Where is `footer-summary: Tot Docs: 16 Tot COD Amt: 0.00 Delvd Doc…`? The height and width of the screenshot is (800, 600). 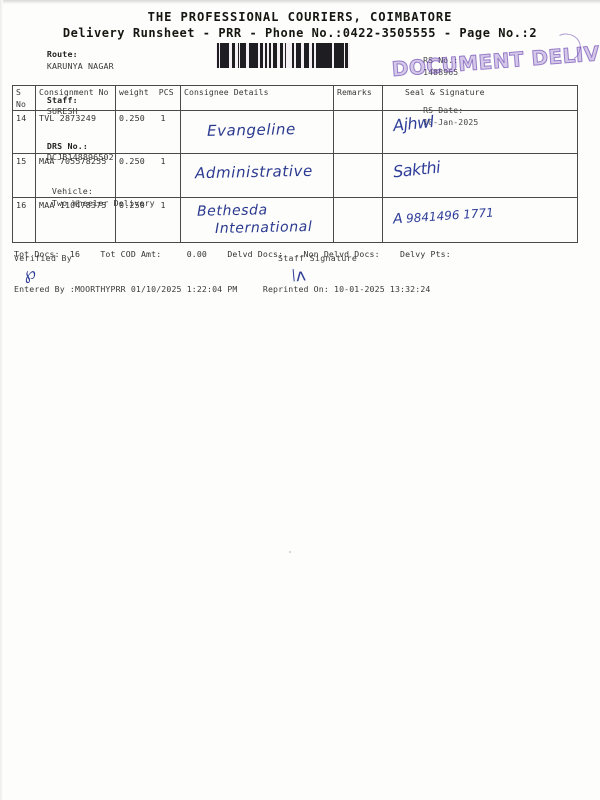
footer-summary: Tot Docs: 16 Tot COD Amt: 0.00 Delvd Doc… is located at coordinates (297, 272).